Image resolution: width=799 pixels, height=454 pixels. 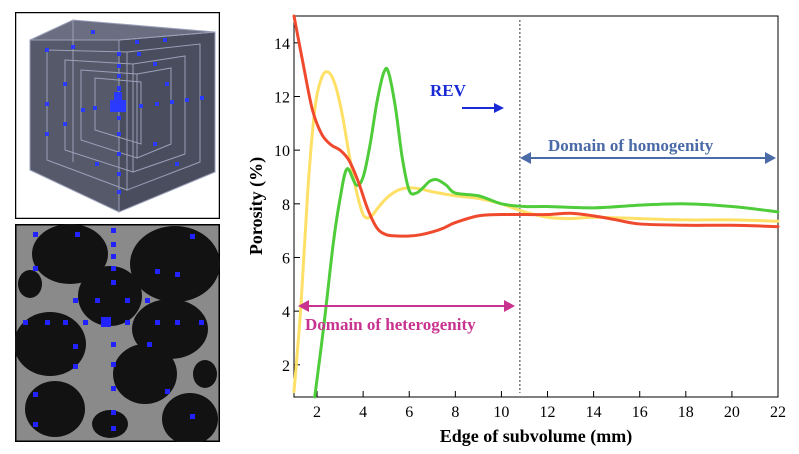 I want to click on cube-3d-image, so click(x=117, y=115).